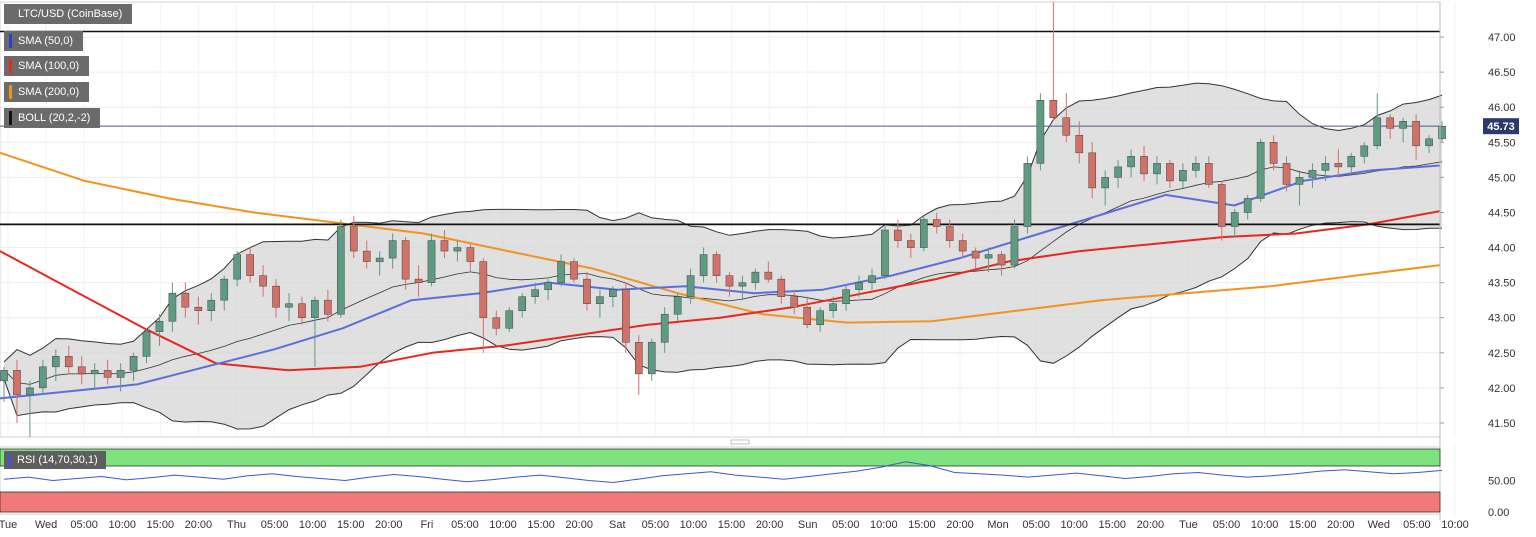 The image size is (1536, 537). What do you see at coordinates (1502, 389) in the screenshot?
I see `y-tick-label: 42.00` at bounding box center [1502, 389].